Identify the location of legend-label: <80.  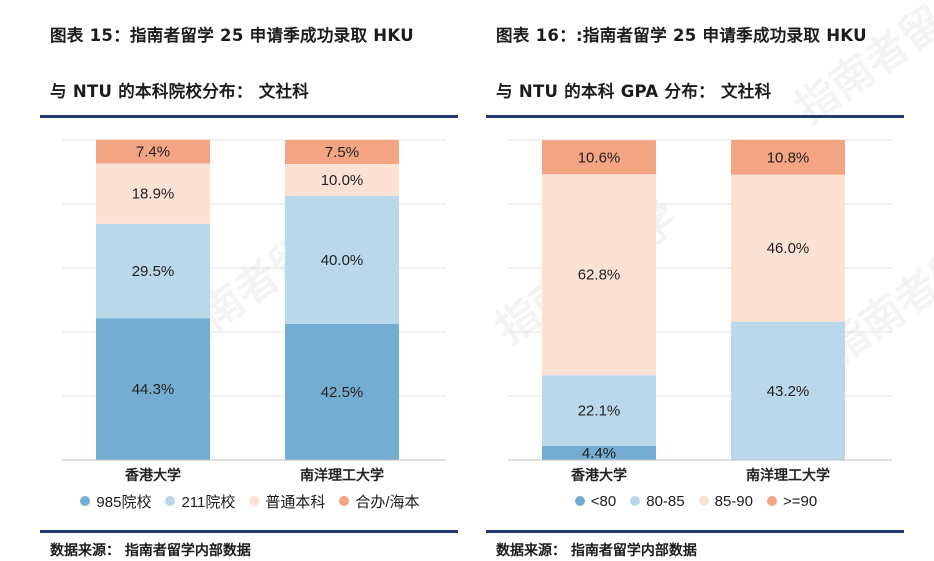
(603, 501).